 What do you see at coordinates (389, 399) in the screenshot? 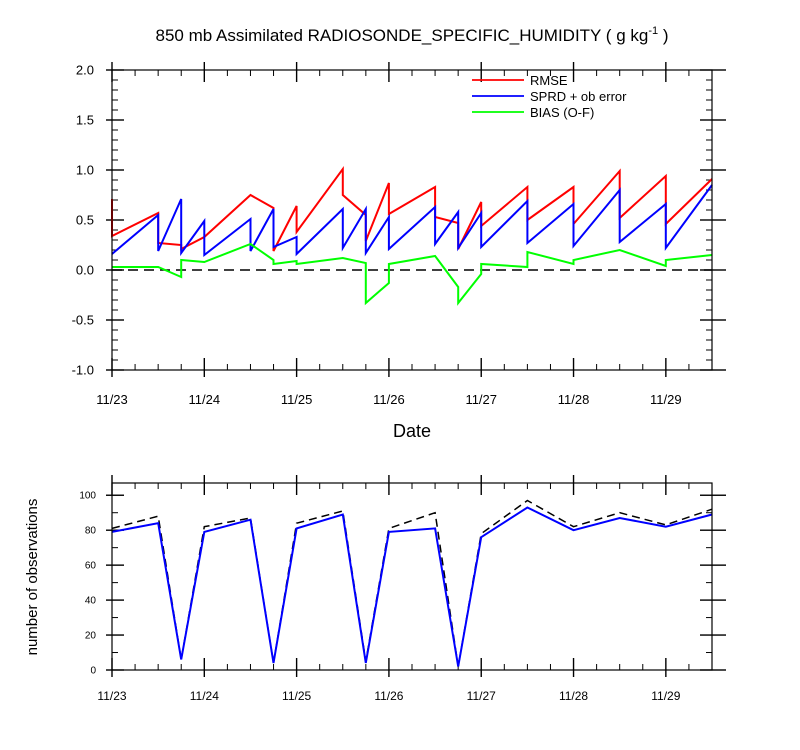
I see `top-x-tick-label: 11/26` at bounding box center [389, 399].